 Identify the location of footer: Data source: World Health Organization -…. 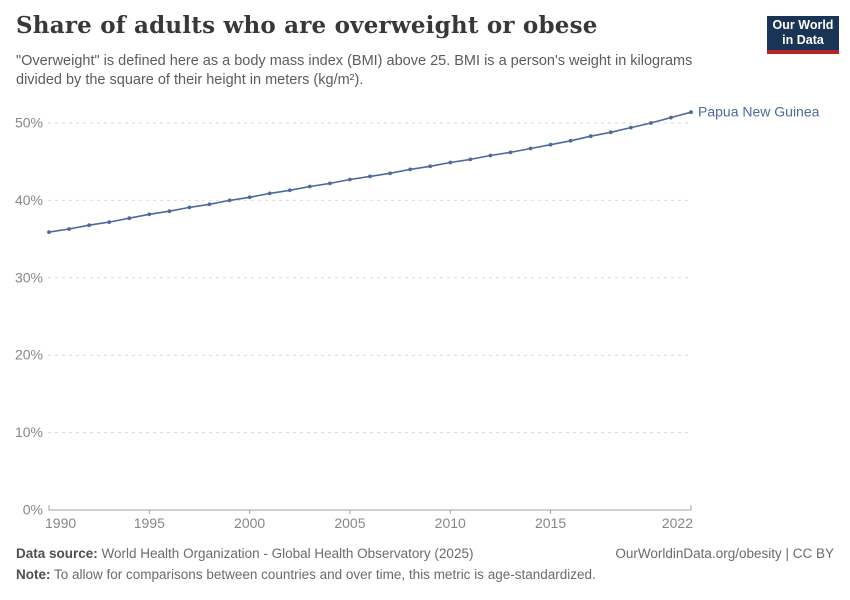
(425, 553).